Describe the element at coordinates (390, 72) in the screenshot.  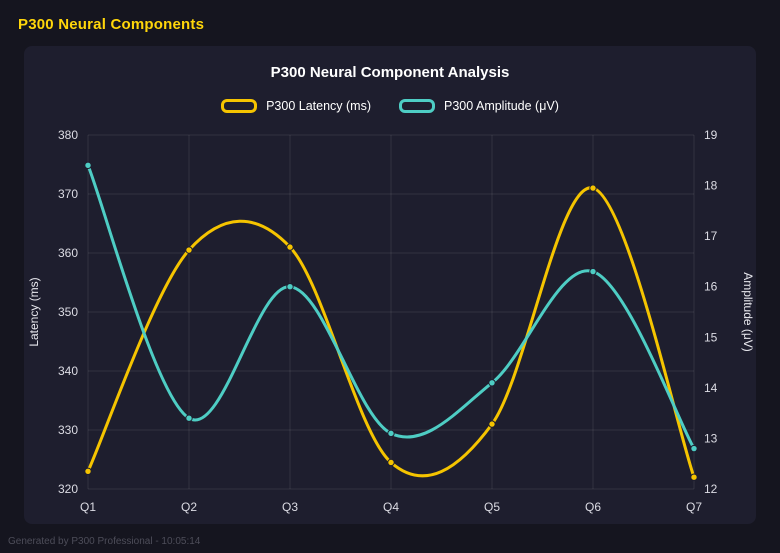
I see `chart-title: P300 Neural Component Analysis` at that location.